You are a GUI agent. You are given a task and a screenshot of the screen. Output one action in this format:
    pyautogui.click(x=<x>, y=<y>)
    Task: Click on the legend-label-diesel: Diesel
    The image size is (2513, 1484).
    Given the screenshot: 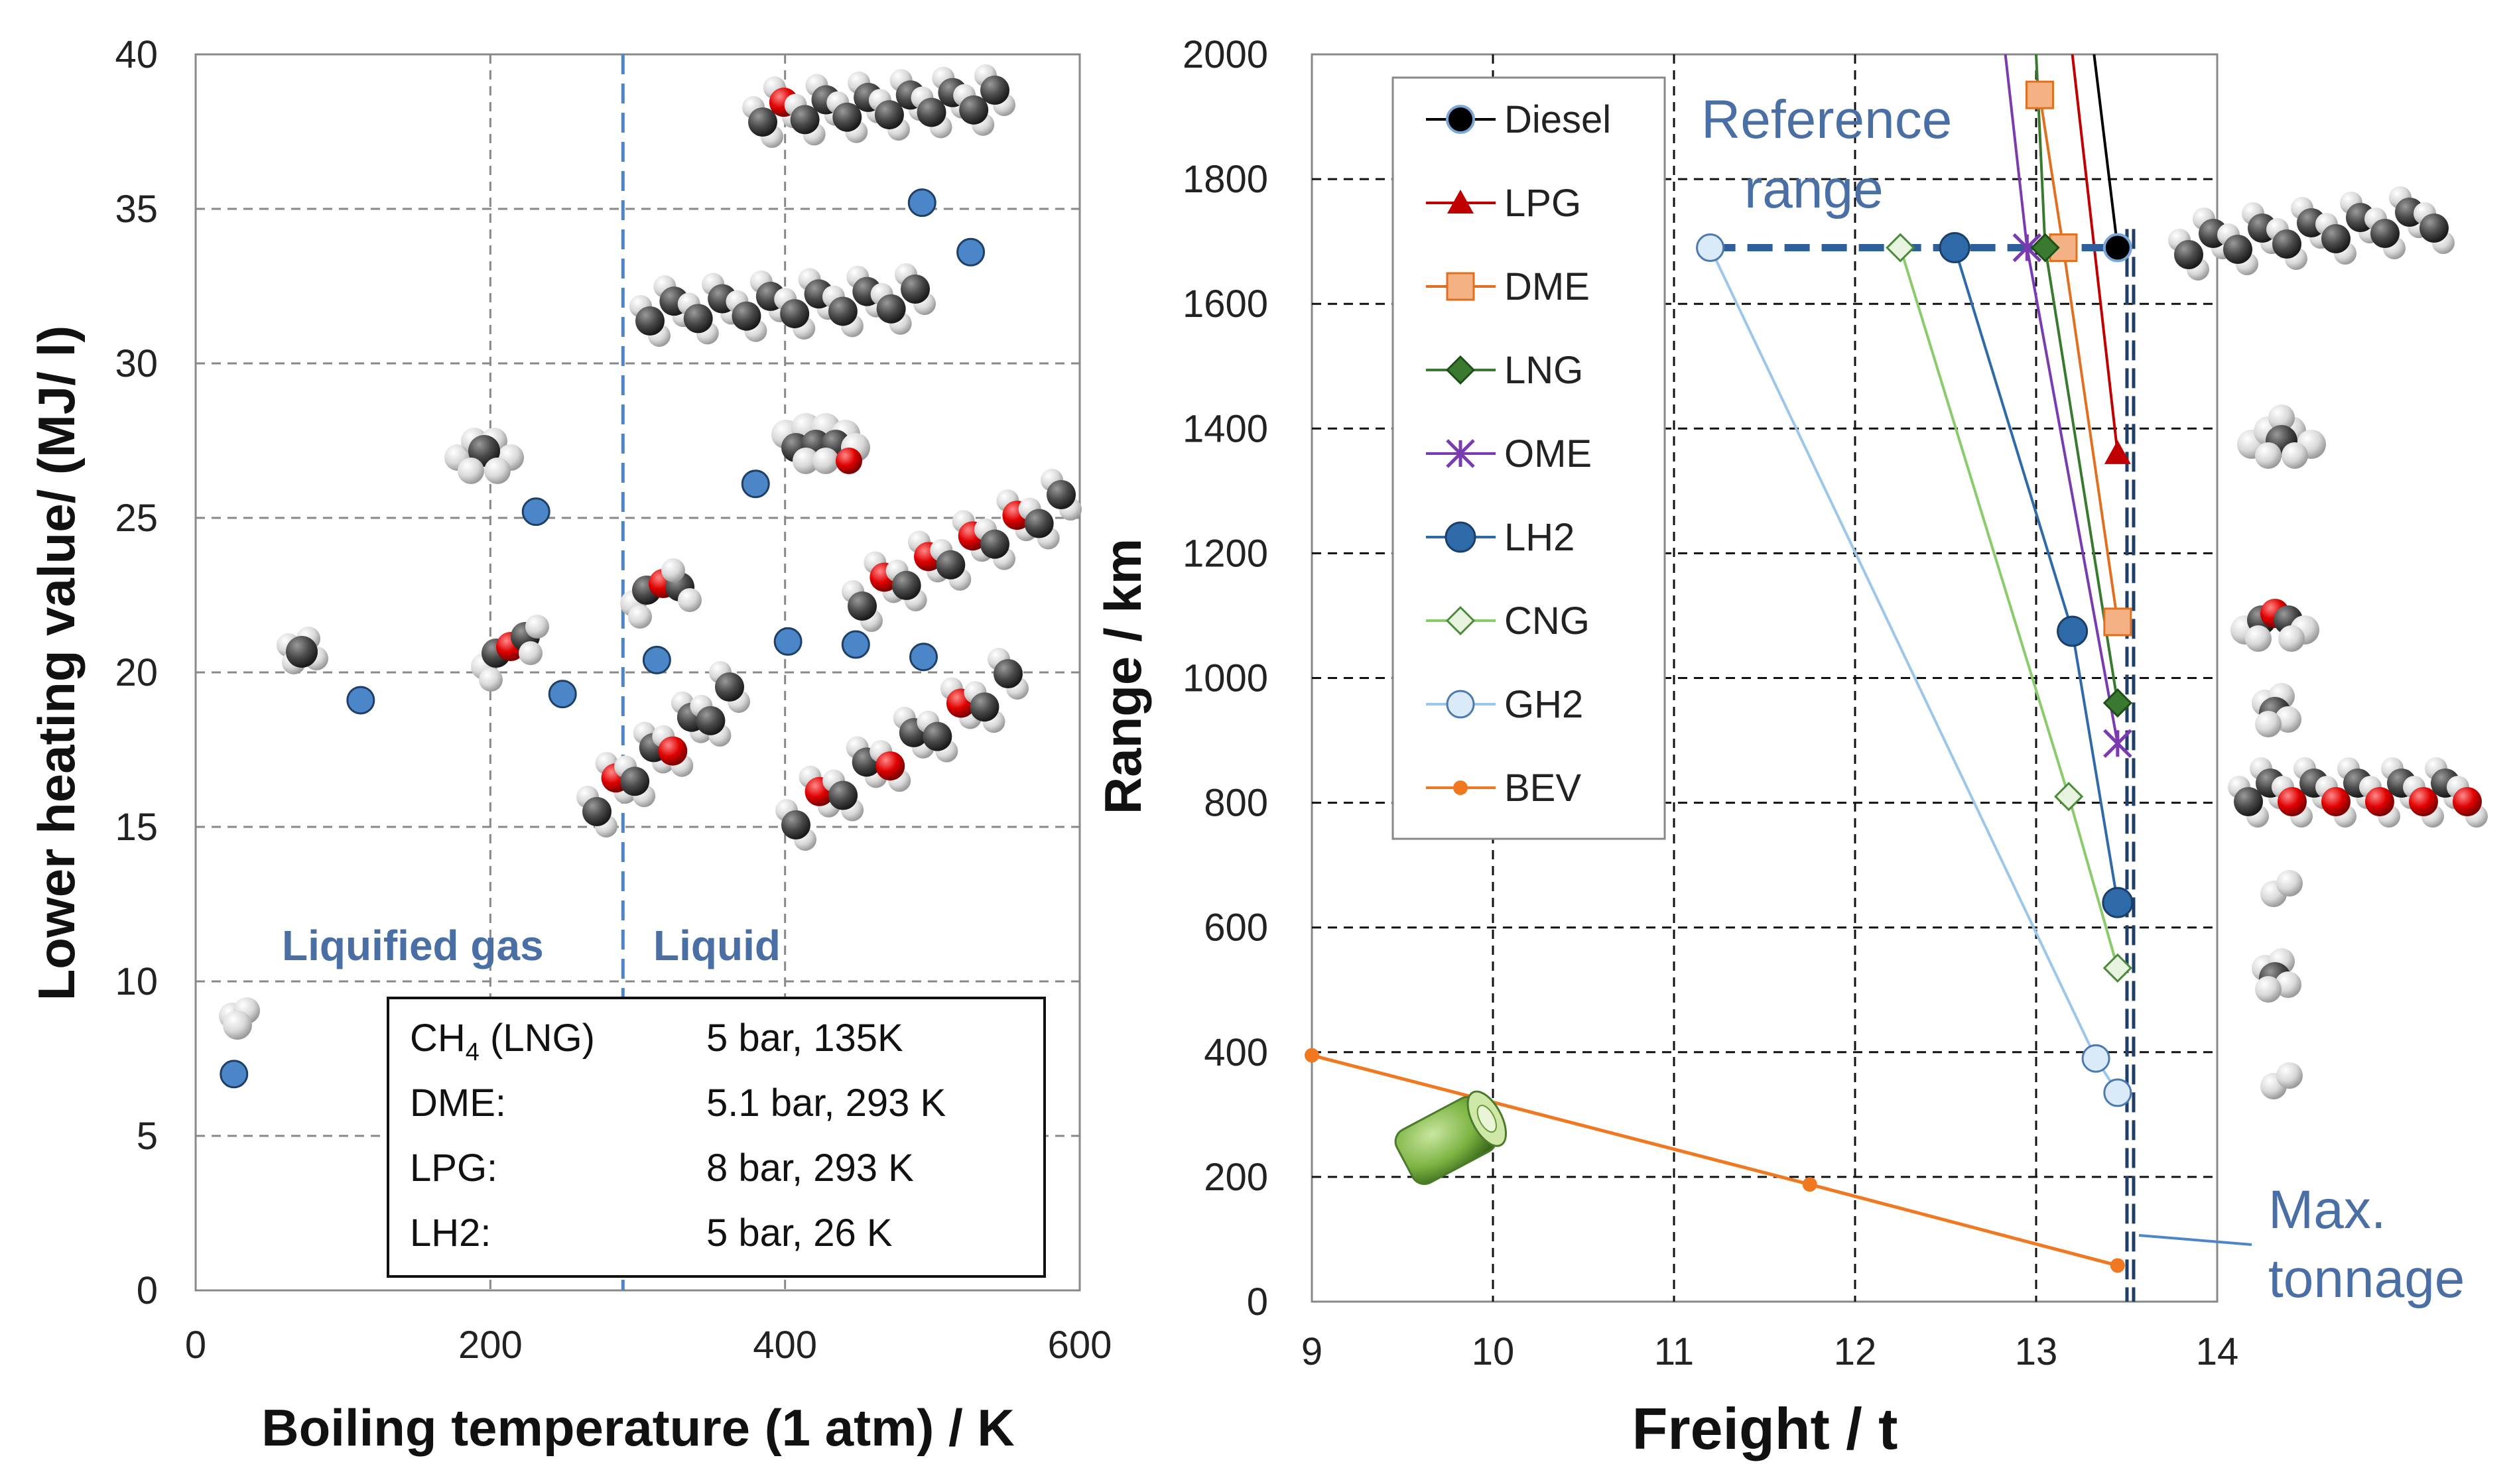 What is the action you would take?
    pyautogui.click(x=1557, y=119)
    